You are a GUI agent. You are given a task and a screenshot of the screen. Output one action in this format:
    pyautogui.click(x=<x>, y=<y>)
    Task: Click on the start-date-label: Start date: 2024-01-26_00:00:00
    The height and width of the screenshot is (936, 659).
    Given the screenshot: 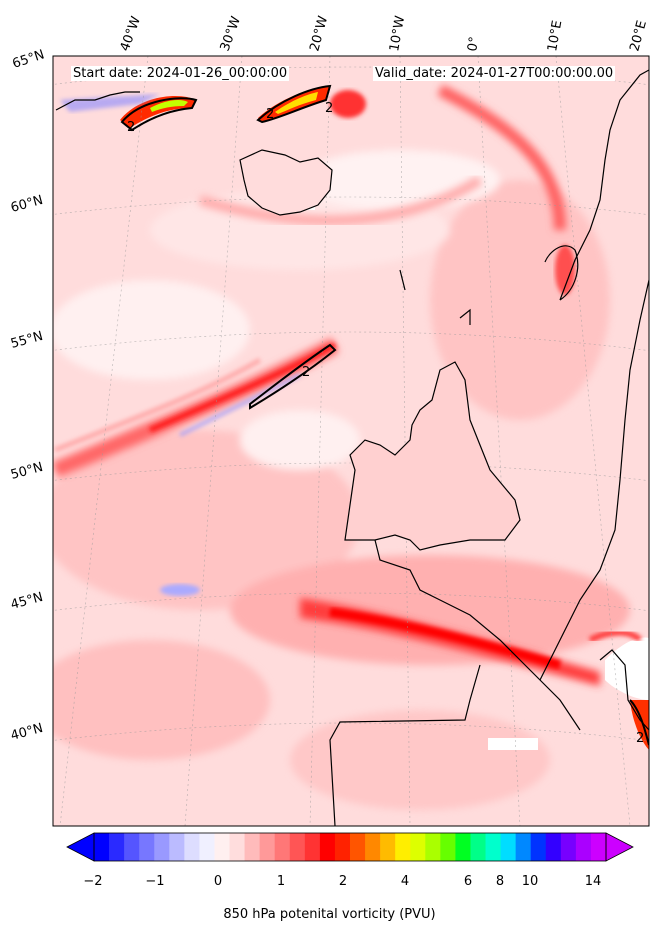 What is the action you would take?
    pyautogui.click(x=180, y=73)
    